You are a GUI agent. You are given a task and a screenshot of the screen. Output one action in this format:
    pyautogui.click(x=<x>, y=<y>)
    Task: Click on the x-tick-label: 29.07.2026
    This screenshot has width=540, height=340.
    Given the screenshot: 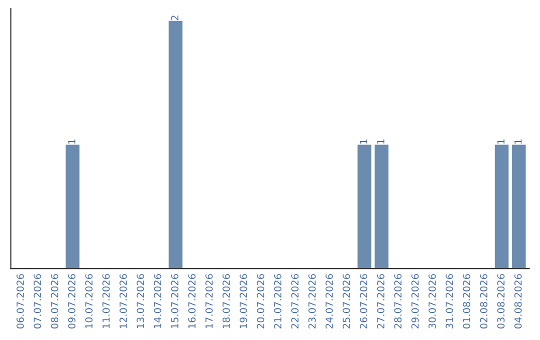 What is the action you would take?
    pyautogui.click(x=415, y=301)
    